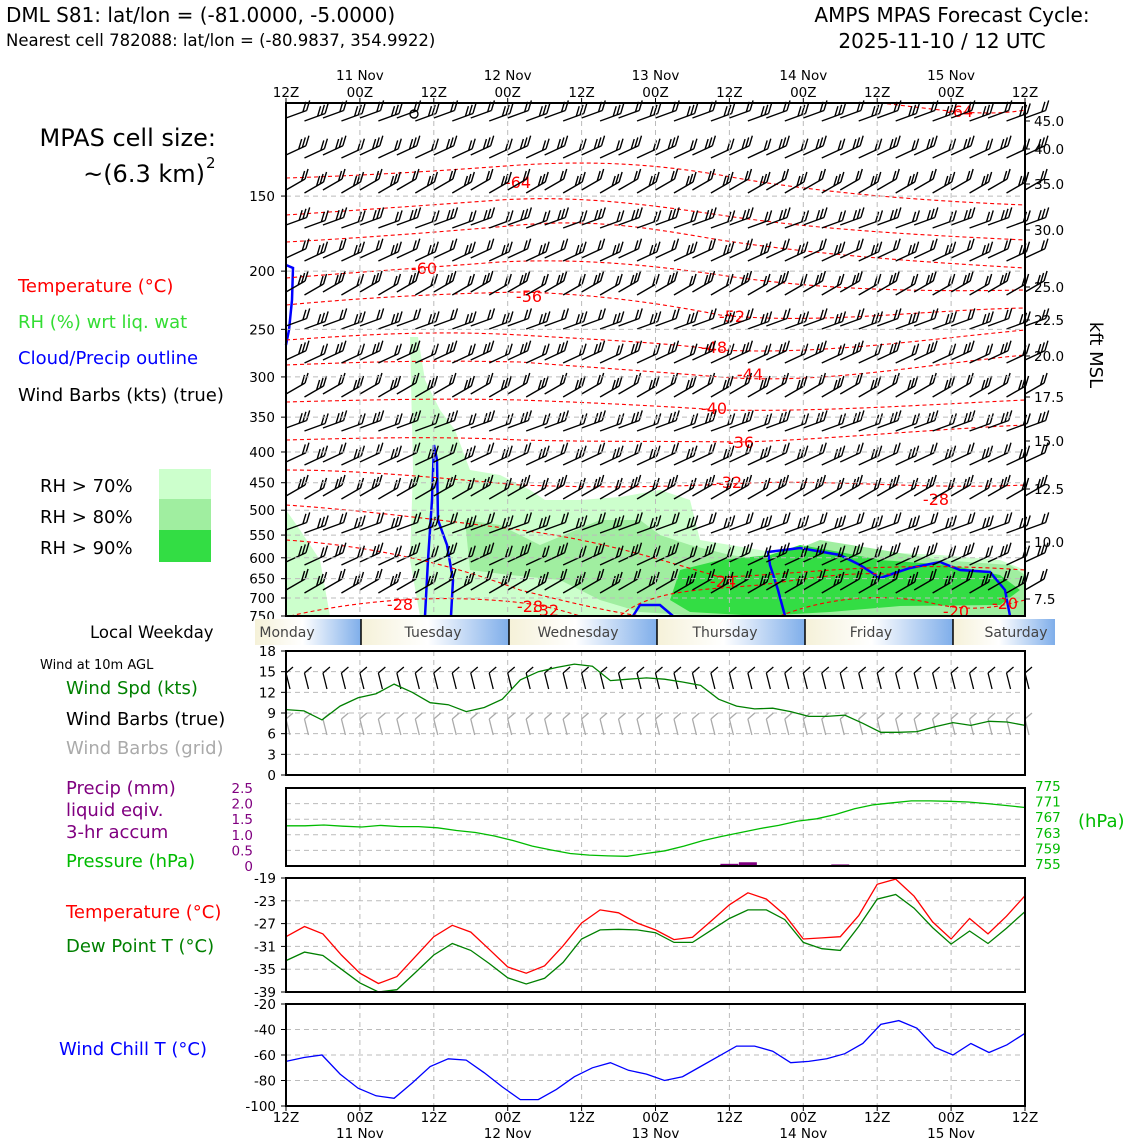 This screenshot has width=1140, height=1140. Describe the element at coordinates (262, 511) in the screenshot. I see `pressure-tick: 500` at that location.